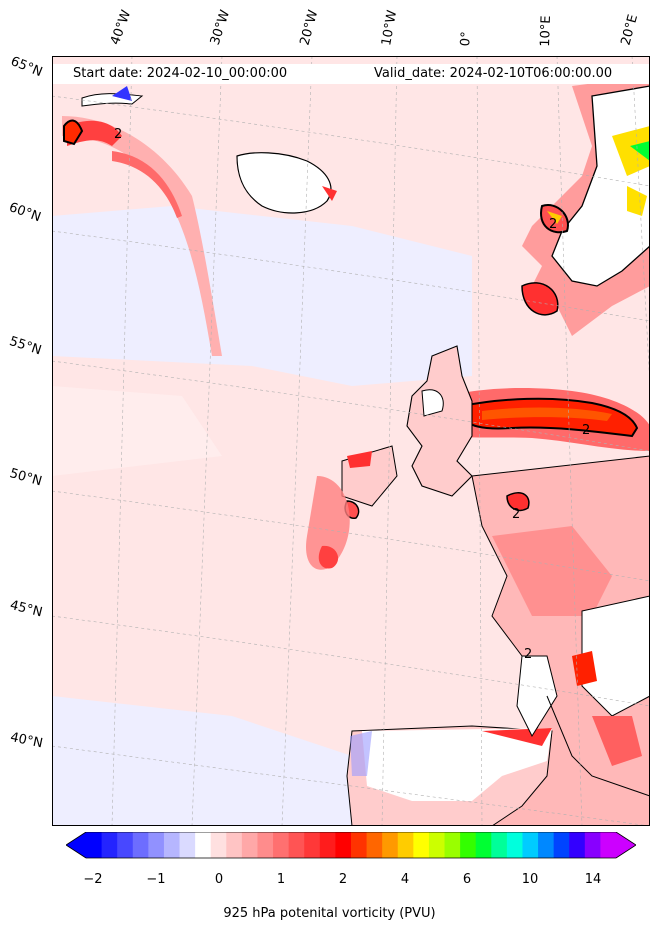  What do you see at coordinates (281, 879) in the screenshot?
I see `colorbar-tick: 1` at bounding box center [281, 879].